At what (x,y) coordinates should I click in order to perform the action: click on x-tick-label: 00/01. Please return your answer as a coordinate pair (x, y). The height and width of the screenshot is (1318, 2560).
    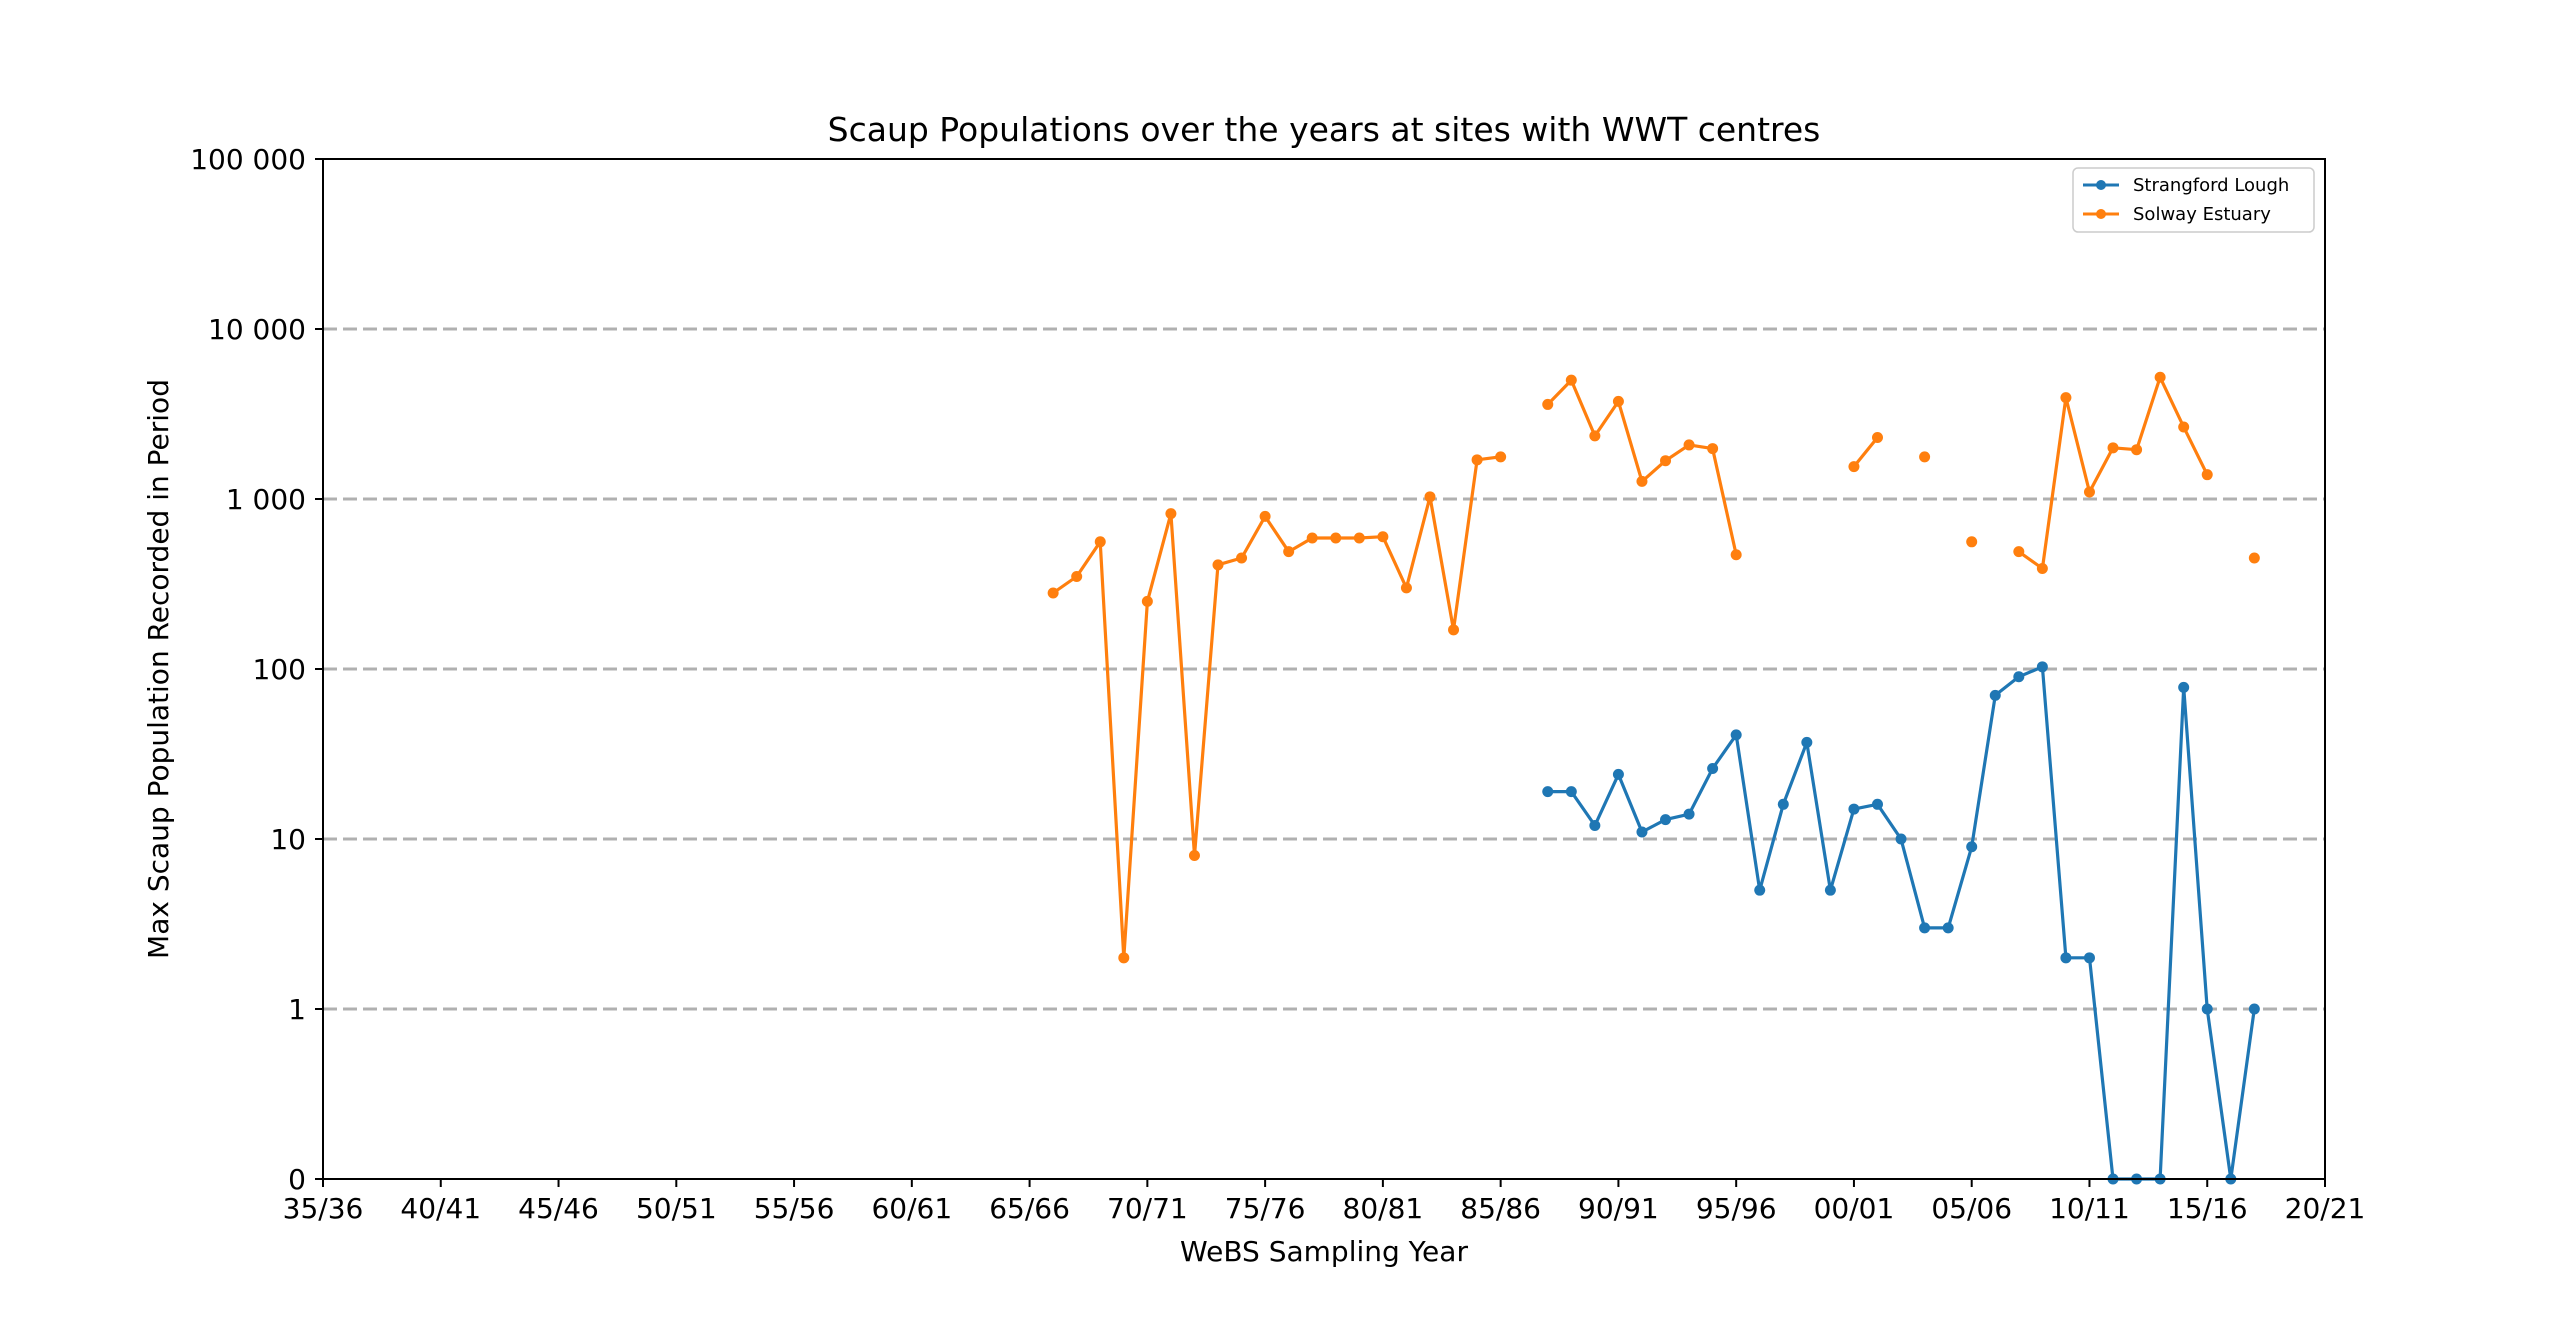
    Looking at the image, I should click on (1854, 1208).